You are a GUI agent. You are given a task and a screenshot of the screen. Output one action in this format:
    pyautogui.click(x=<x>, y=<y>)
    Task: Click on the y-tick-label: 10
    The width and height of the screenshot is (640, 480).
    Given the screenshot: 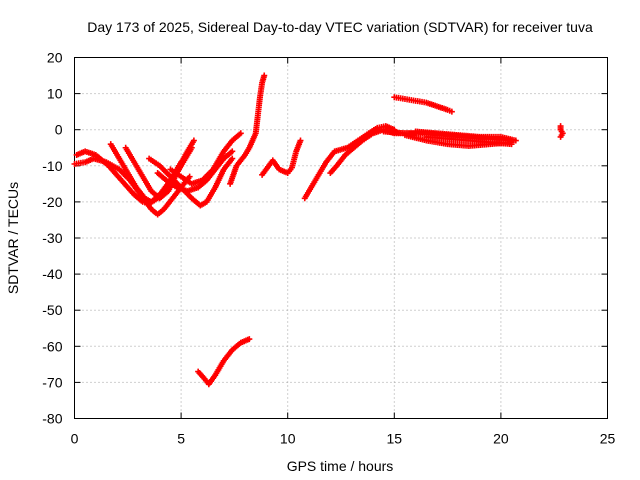 What is the action you would take?
    pyautogui.click(x=55, y=94)
    